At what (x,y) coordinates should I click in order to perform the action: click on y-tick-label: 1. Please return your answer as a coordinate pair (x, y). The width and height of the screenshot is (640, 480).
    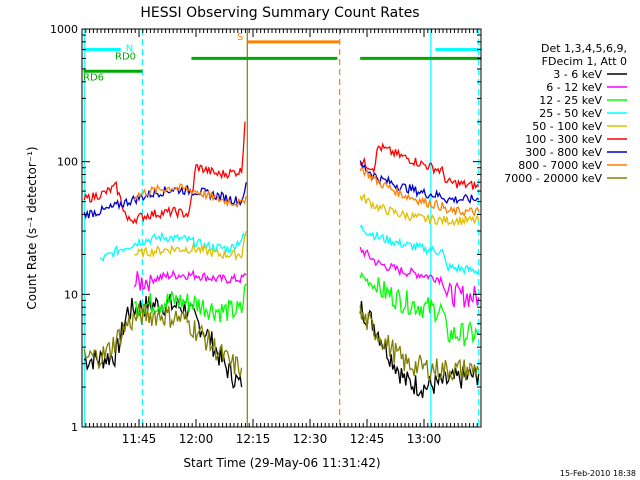
    Looking at the image, I should click on (74, 427).